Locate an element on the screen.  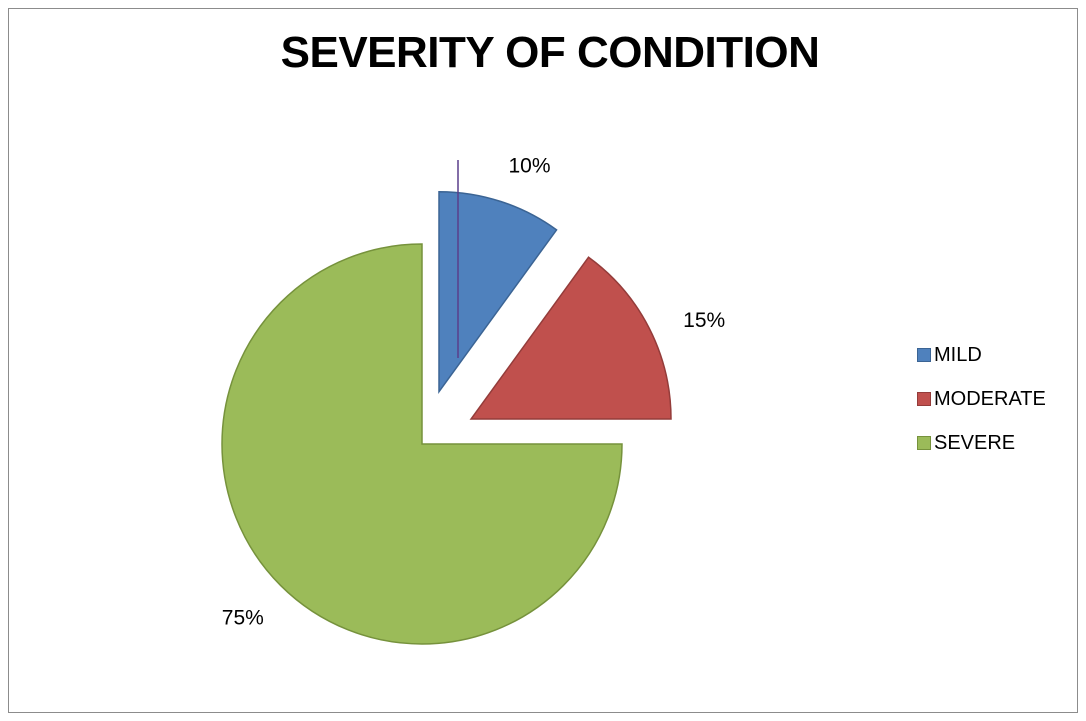
data-label-moderate: 15% is located at coordinates (704, 320).